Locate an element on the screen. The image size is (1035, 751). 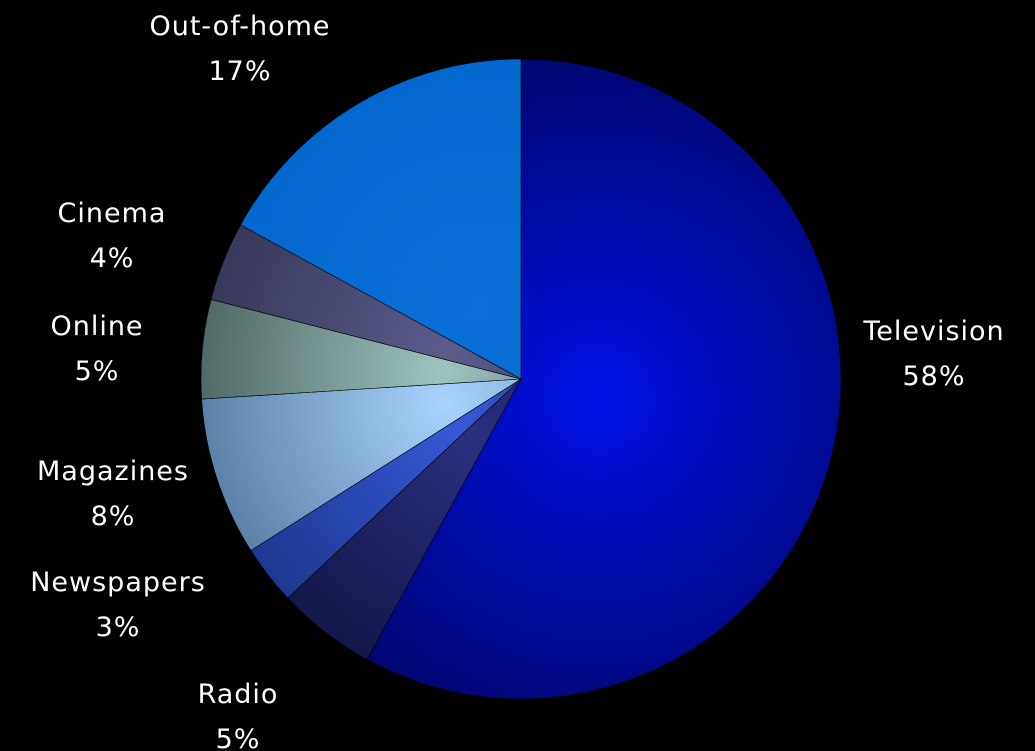
pie-slice-out-of-home is located at coordinates (381, 219).